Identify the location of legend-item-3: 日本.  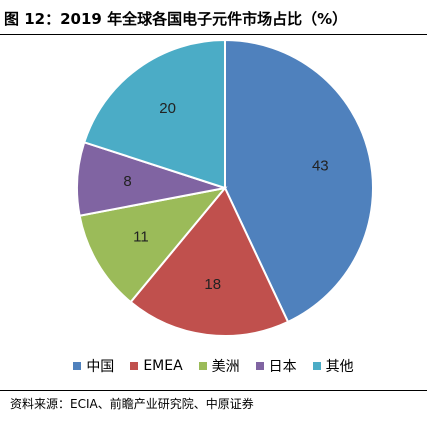
(276, 366).